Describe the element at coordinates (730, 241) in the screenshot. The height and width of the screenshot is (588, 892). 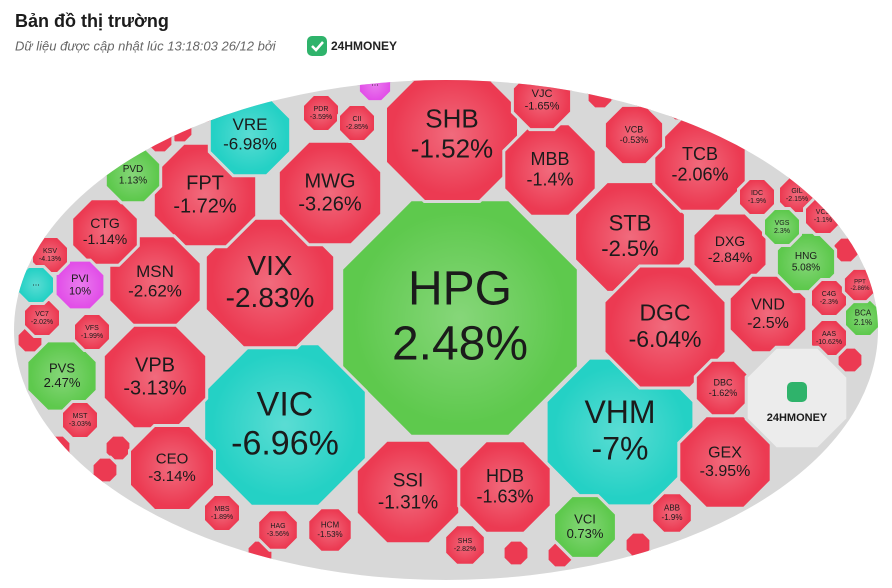
I see `ticker: DXG` at that location.